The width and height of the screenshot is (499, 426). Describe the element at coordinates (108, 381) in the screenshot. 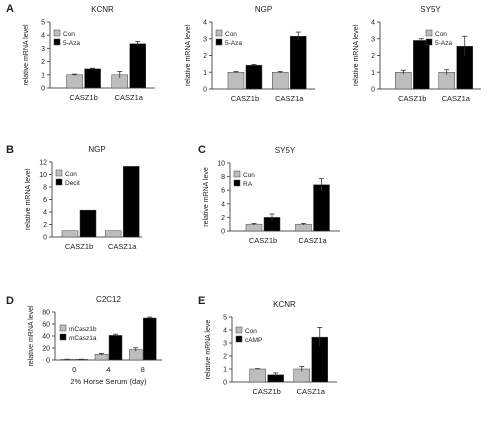

I see `x-axis-label: 2% Horse Serum (day)` at that location.